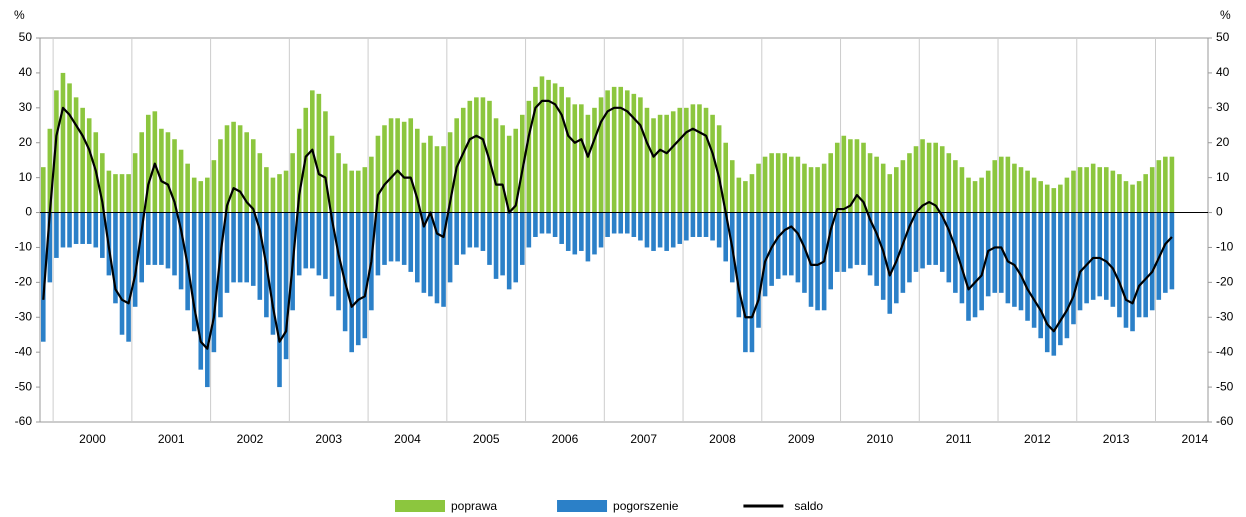  I want to click on y-tick-label: 0, so click(28, 212).